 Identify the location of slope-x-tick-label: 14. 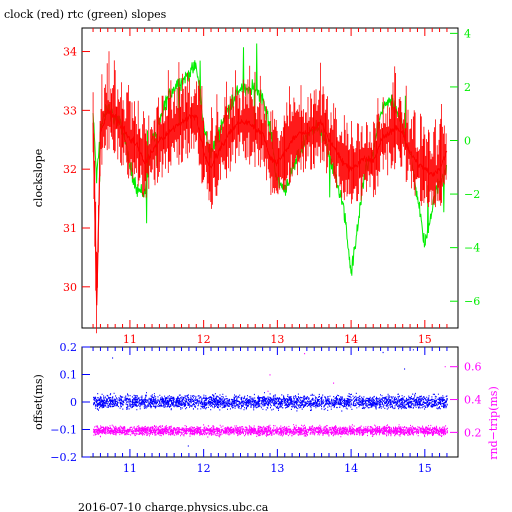
(351, 339).